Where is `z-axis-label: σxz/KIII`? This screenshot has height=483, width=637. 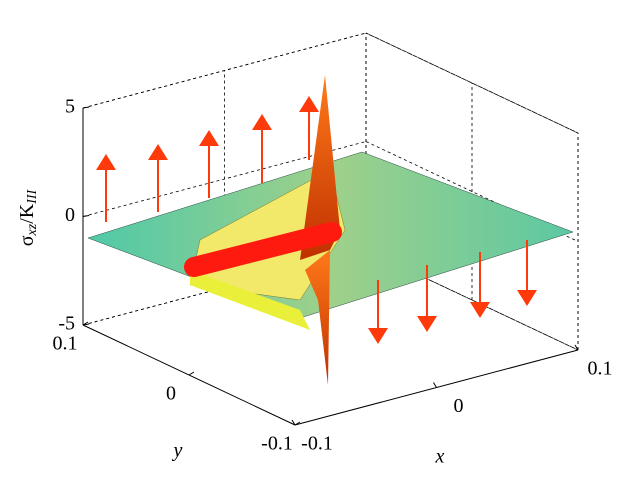
z-axis-label: σxz/KIII is located at coordinates (28, 217).